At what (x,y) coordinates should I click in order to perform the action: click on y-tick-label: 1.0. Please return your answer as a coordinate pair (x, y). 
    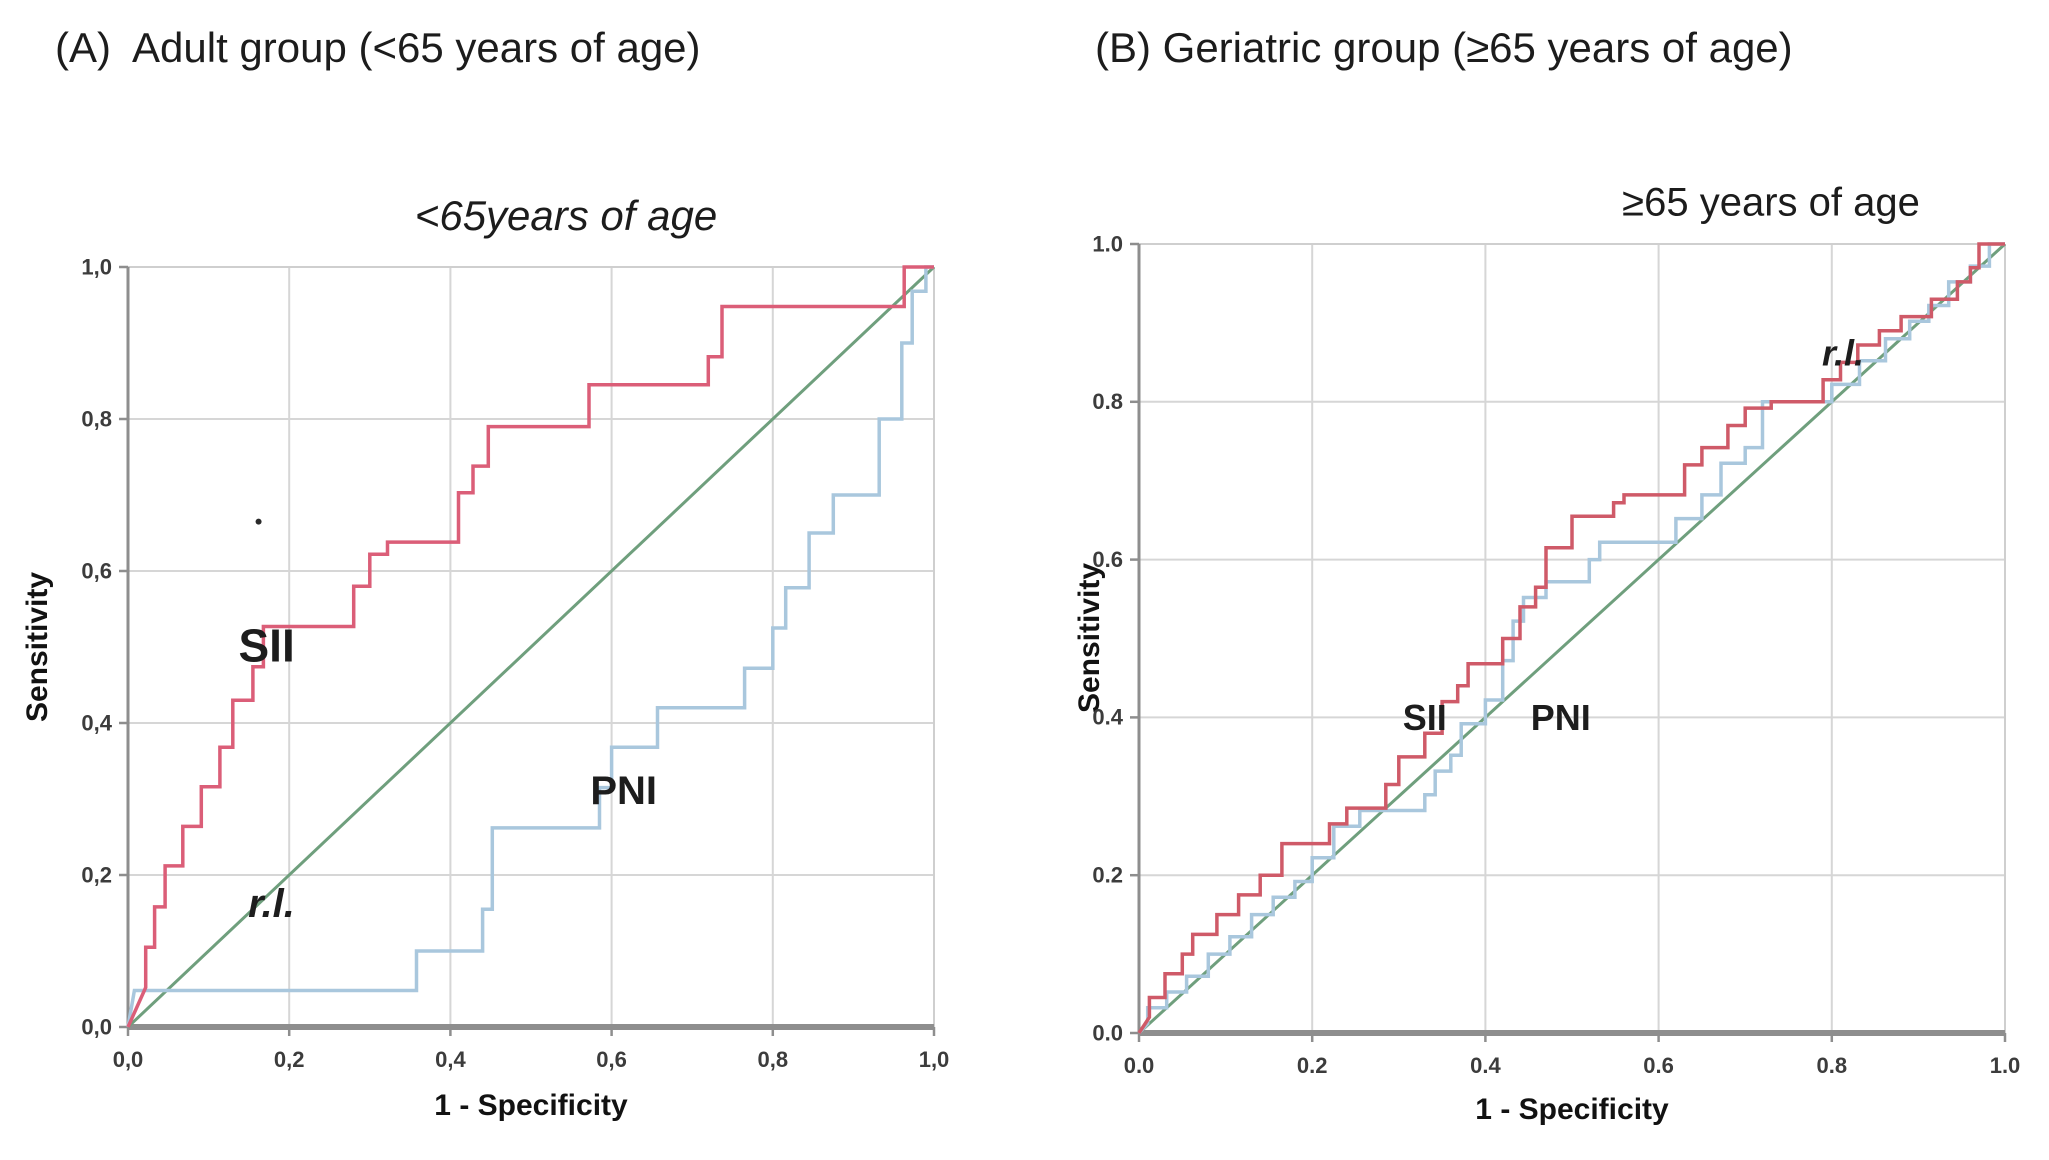
    Looking at the image, I should click on (1107, 243).